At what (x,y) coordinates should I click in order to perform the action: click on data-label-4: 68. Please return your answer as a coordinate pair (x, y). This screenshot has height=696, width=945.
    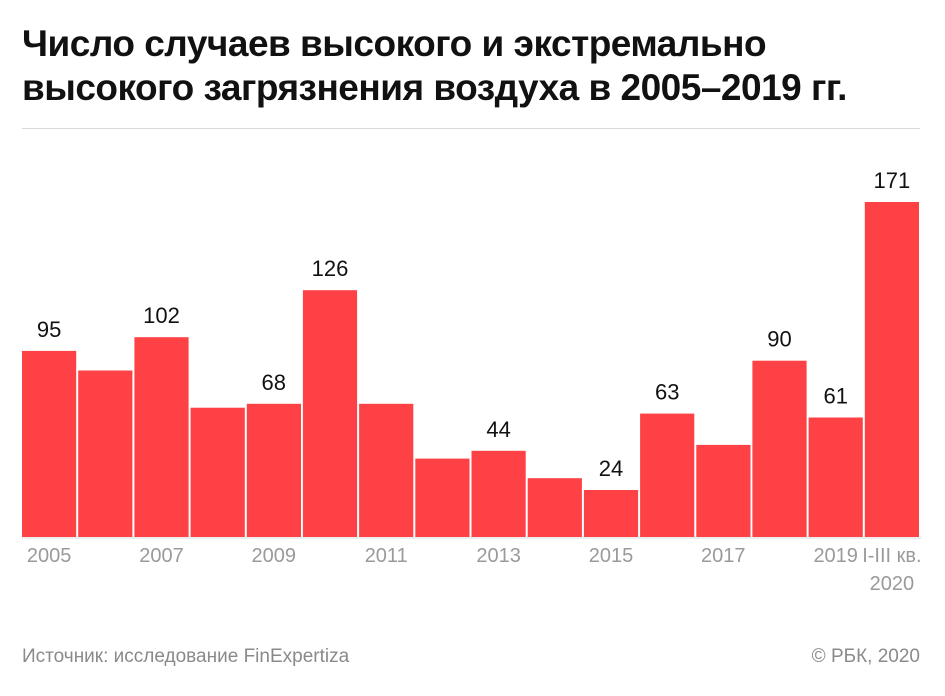
    Looking at the image, I should click on (274, 382).